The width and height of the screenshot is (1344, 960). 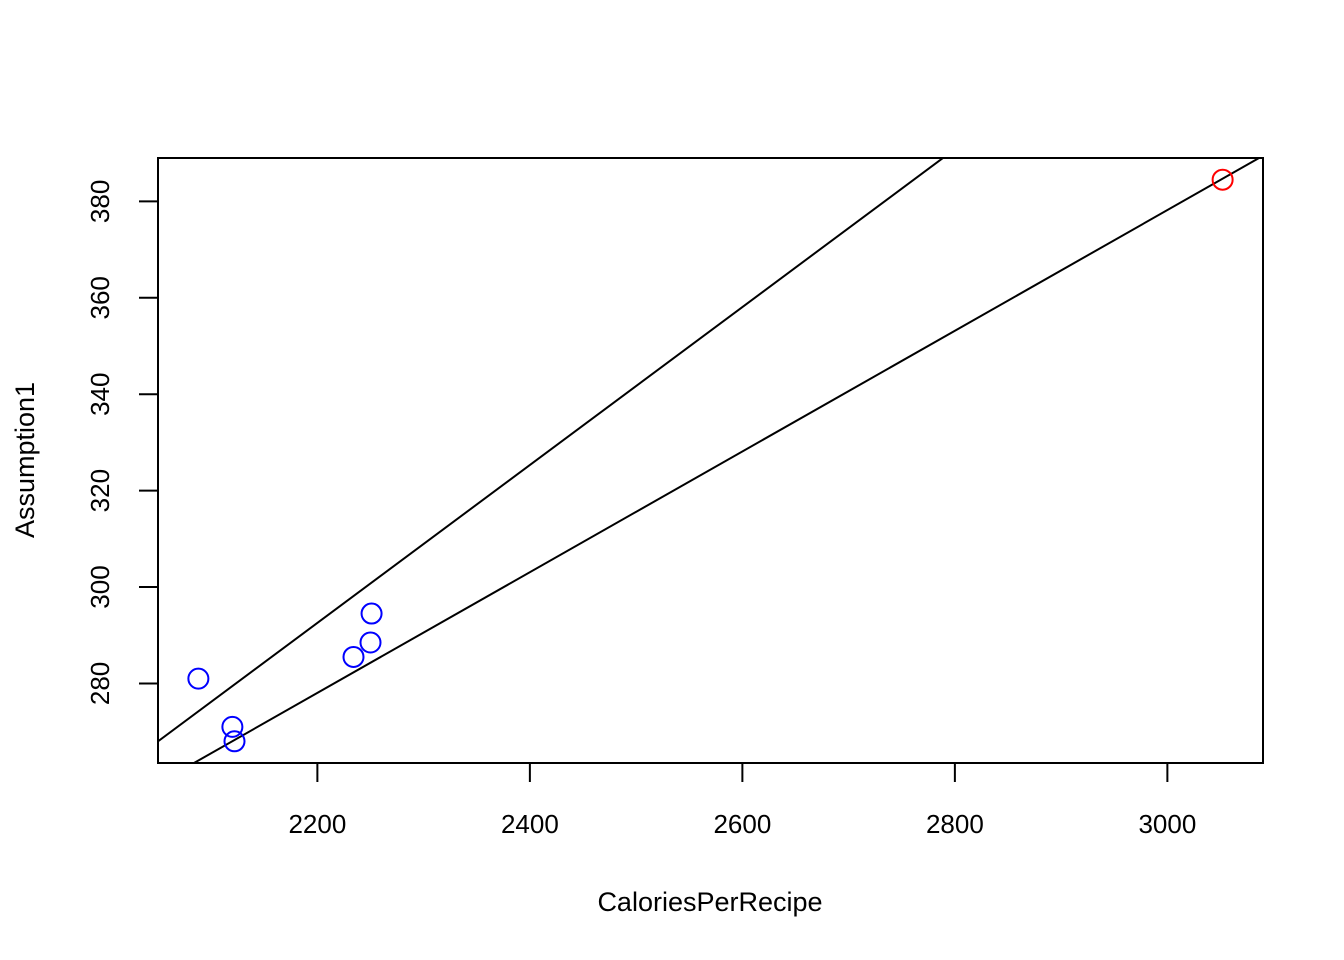 I want to click on y-tick-label: 360, so click(x=100, y=297).